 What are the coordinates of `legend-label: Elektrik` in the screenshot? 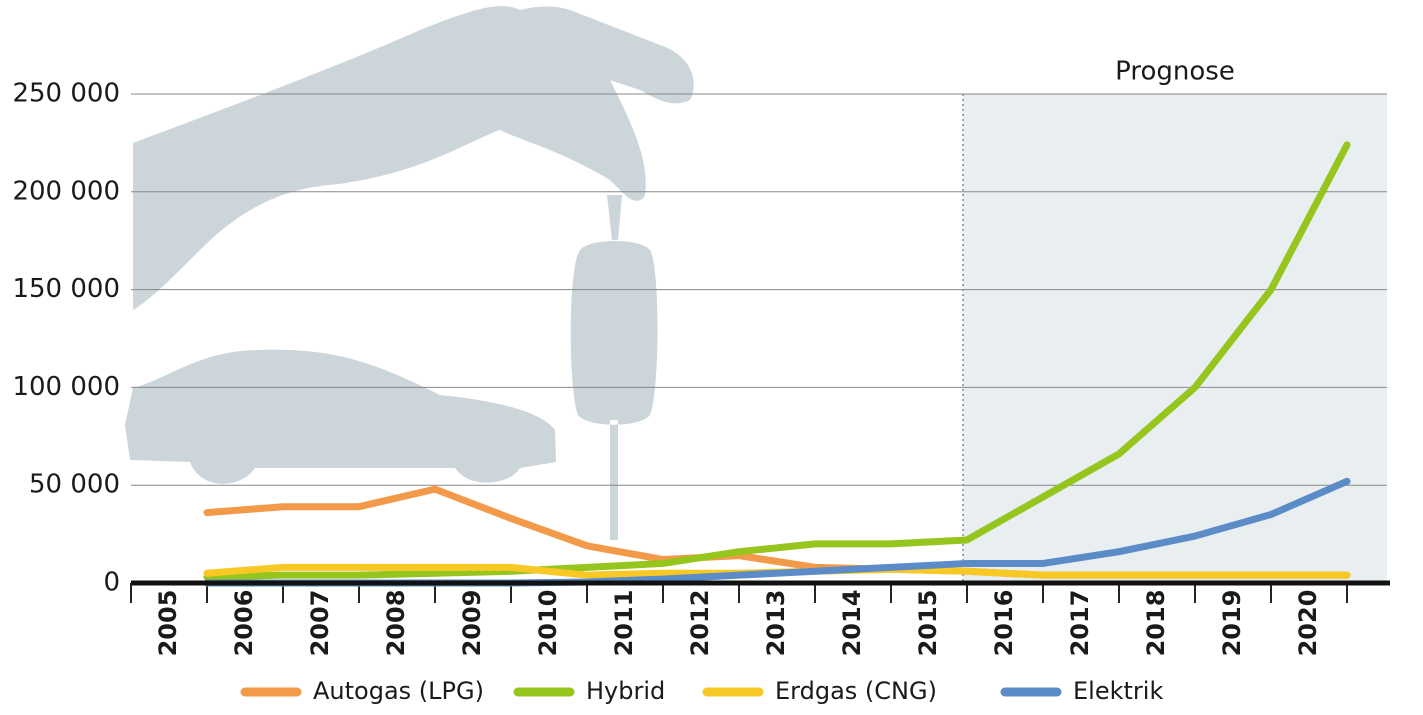 It's located at (1118, 691).